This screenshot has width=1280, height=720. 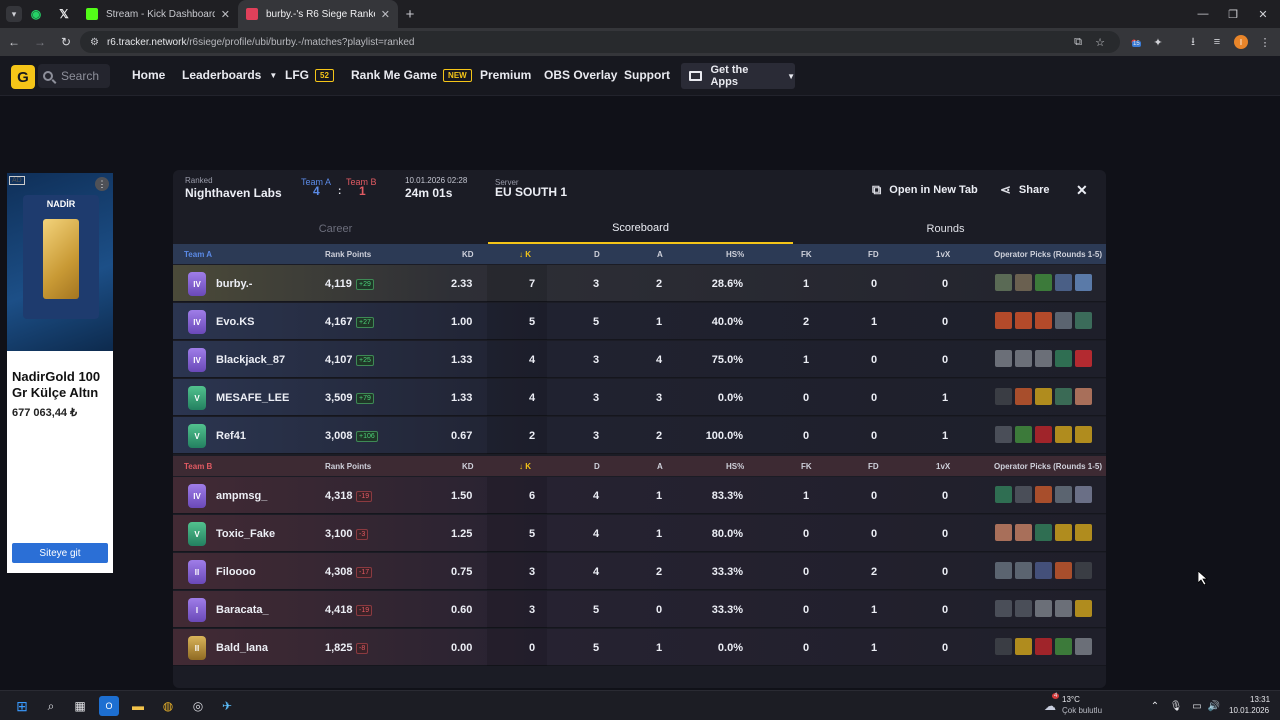 I want to click on app-icon: ✈, so click(x=227, y=706).